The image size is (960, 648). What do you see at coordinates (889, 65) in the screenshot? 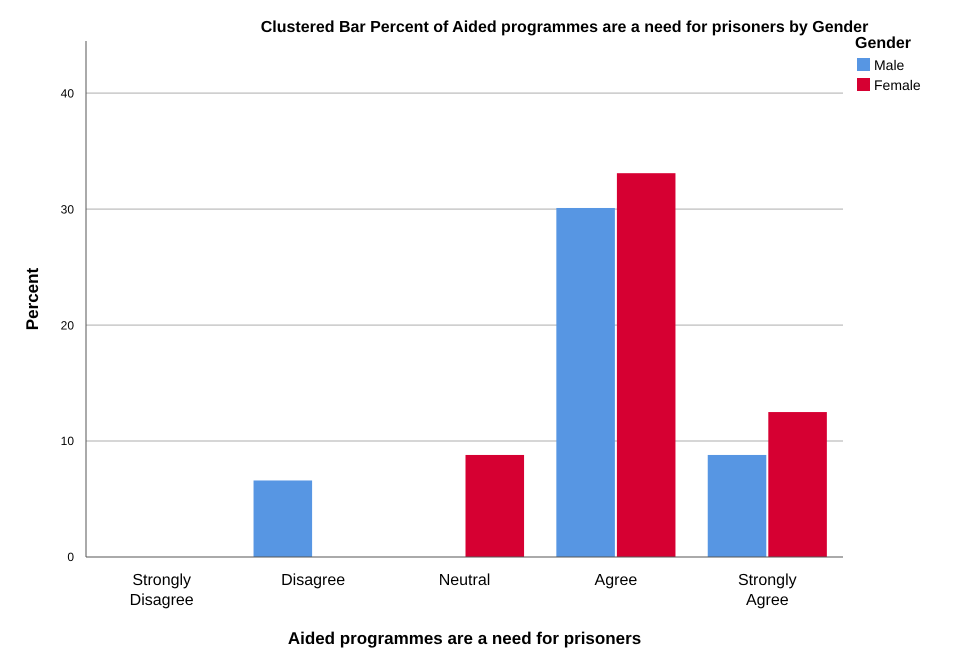
I see `legend-label: Male` at bounding box center [889, 65].